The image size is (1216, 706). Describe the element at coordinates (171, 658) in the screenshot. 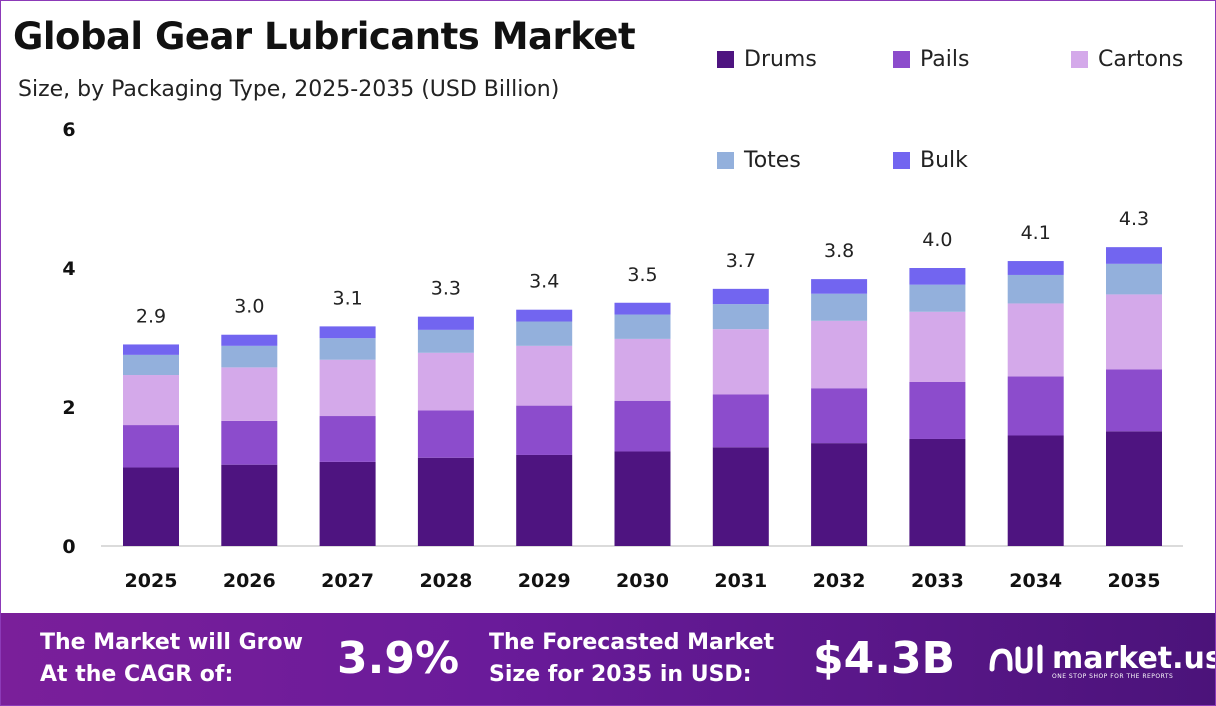

I see `cagr-label: The Market will Grow At the CAGR of:` at that location.